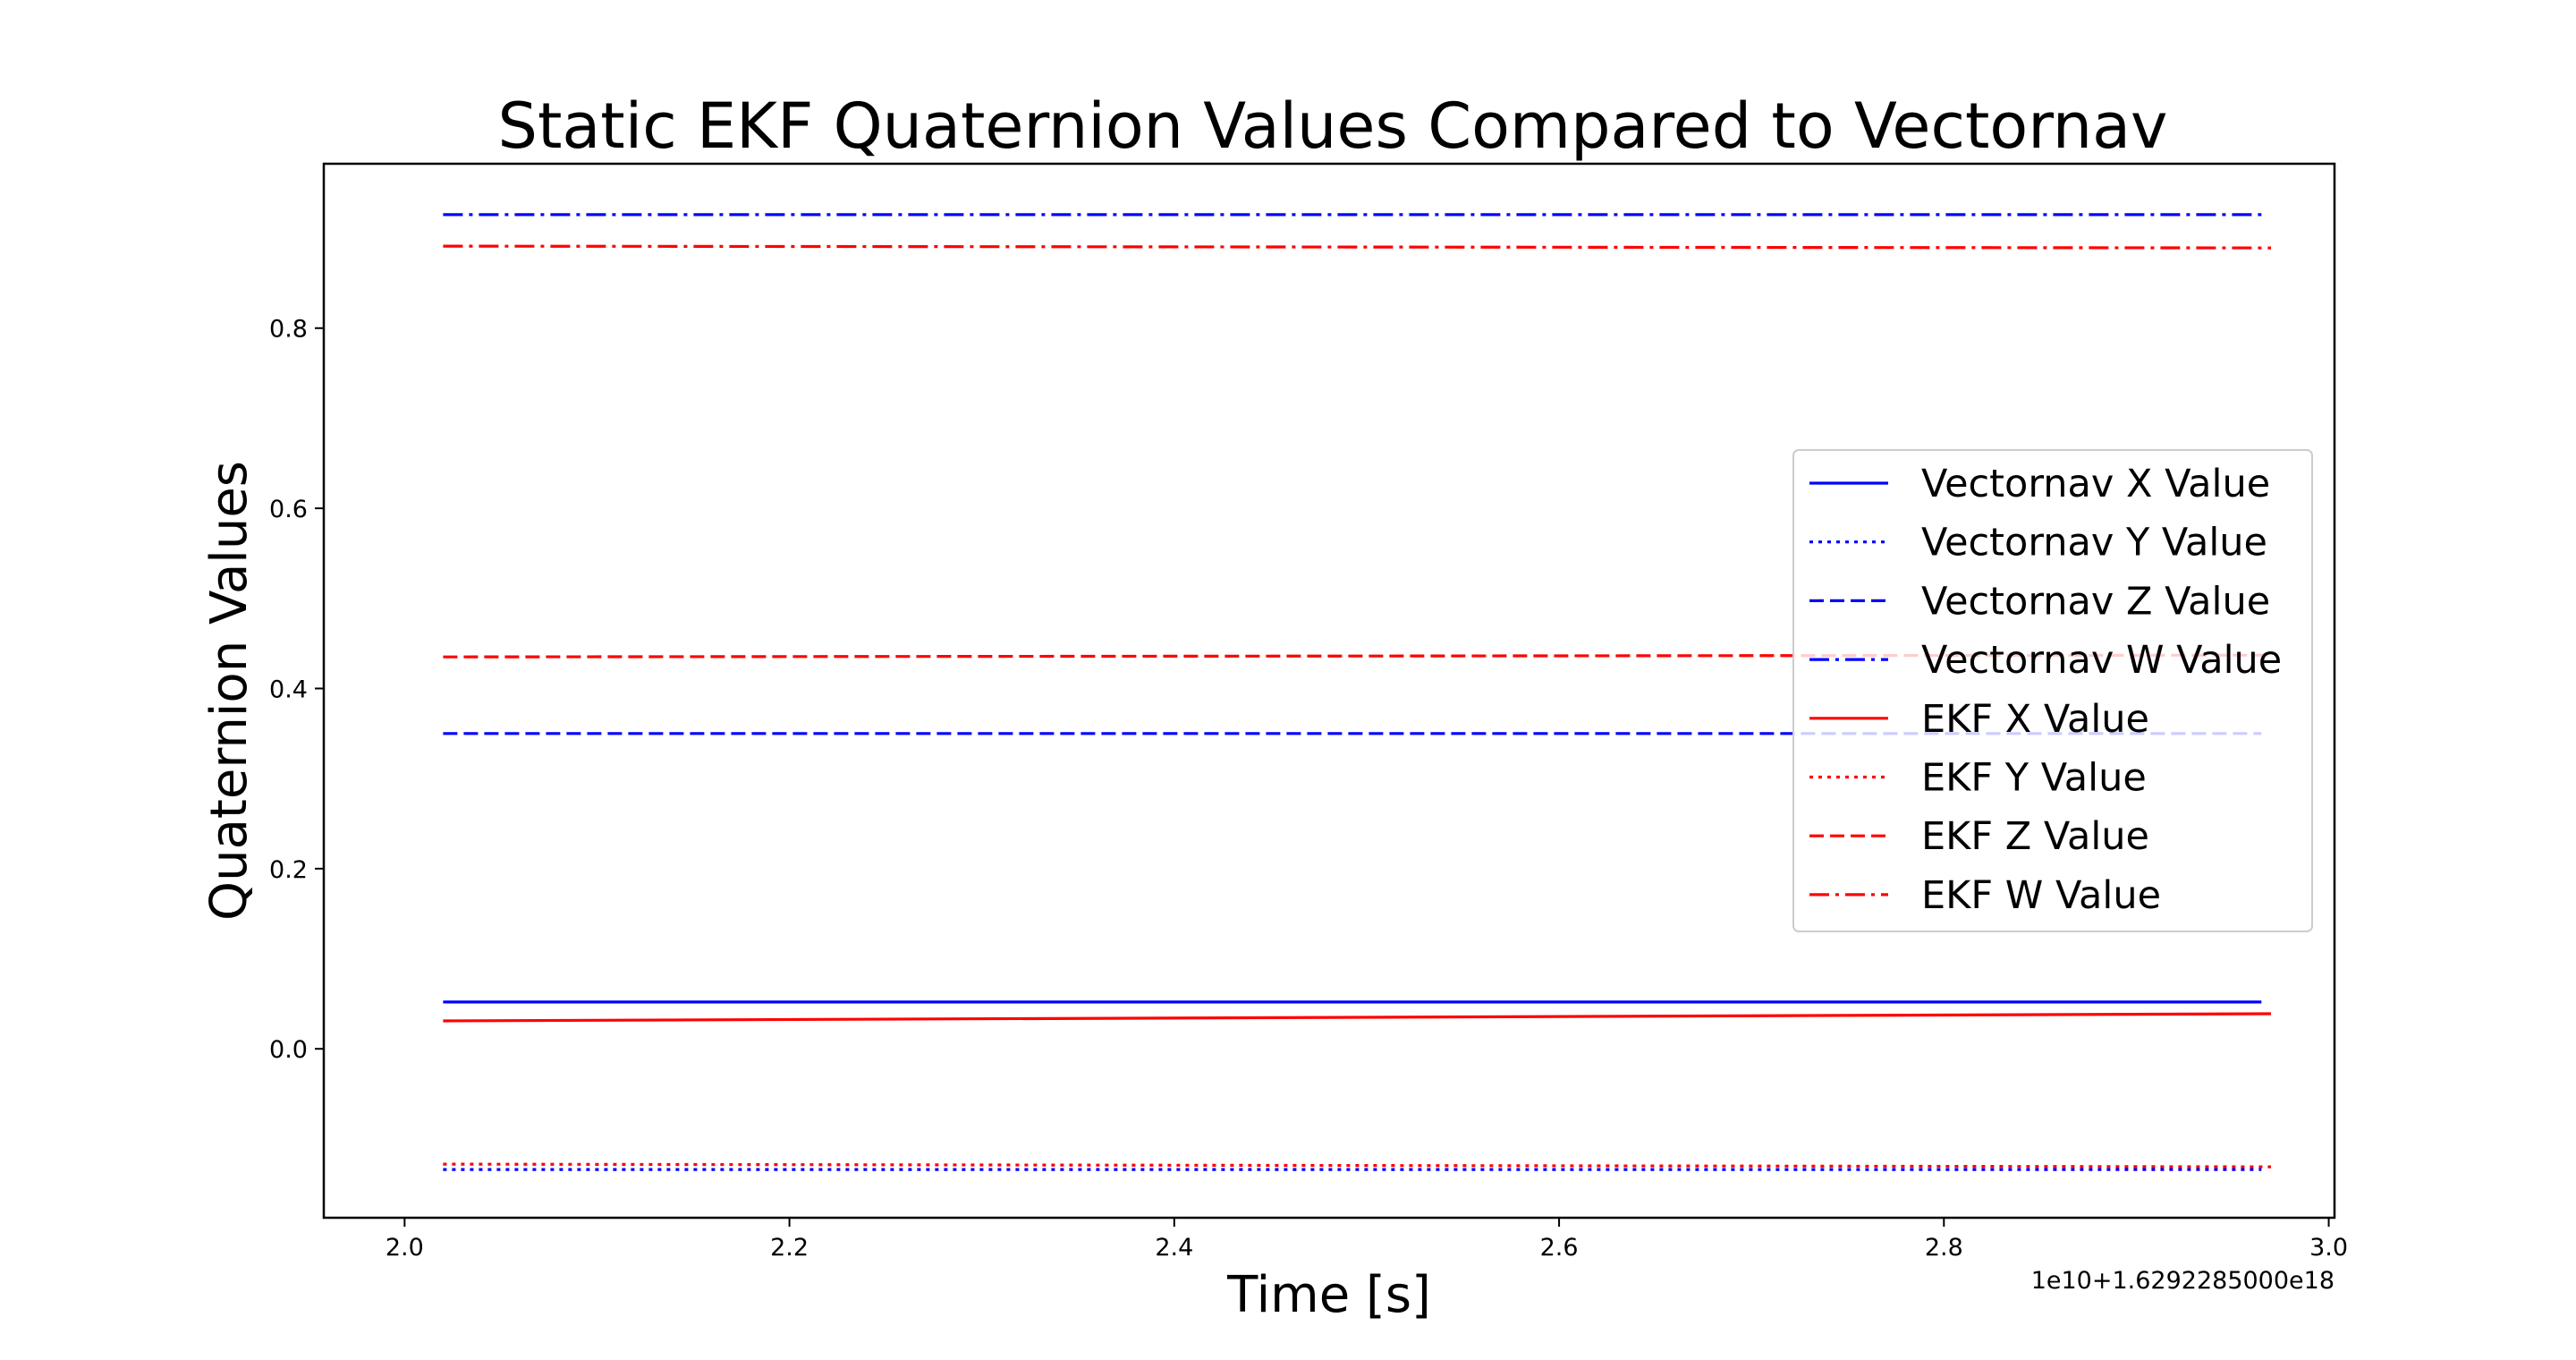 This screenshot has height=1360, width=2576. I want to click on legend-label-6: EKF Z Value, so click(2035, 836).